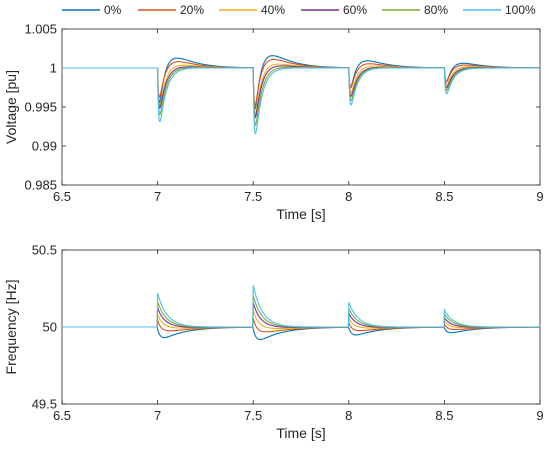 This screenshot has height=451, width=550. I want to click on y-tick-label: 0.995, so click(40, 107).